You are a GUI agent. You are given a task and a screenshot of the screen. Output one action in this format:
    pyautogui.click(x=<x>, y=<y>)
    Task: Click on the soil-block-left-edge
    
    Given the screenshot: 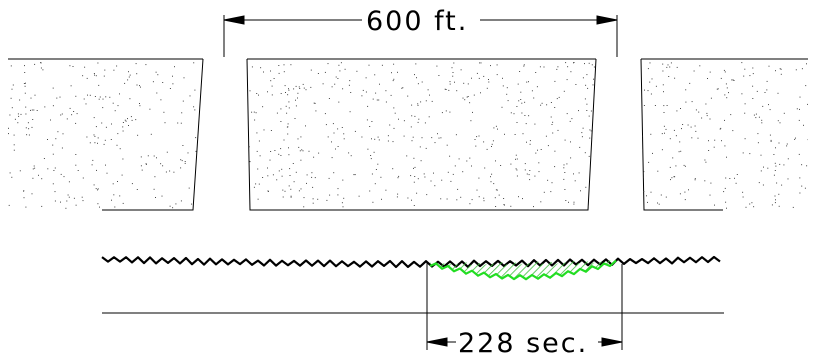 What is the action you would take?
    pyautogui.click(x=153, y=134)
    